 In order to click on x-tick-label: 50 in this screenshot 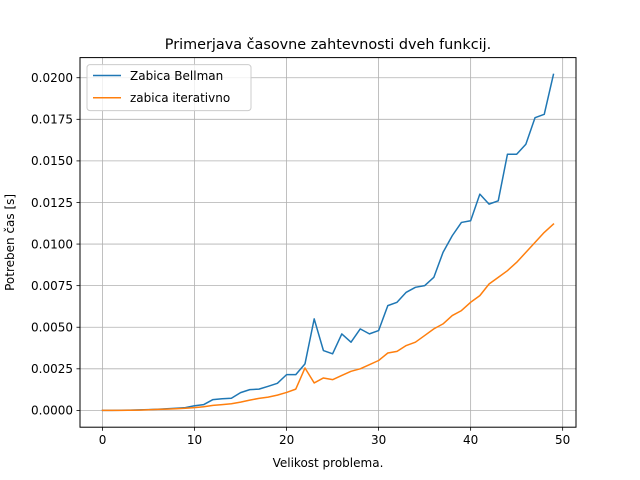, I will do `click(562, 440)`.